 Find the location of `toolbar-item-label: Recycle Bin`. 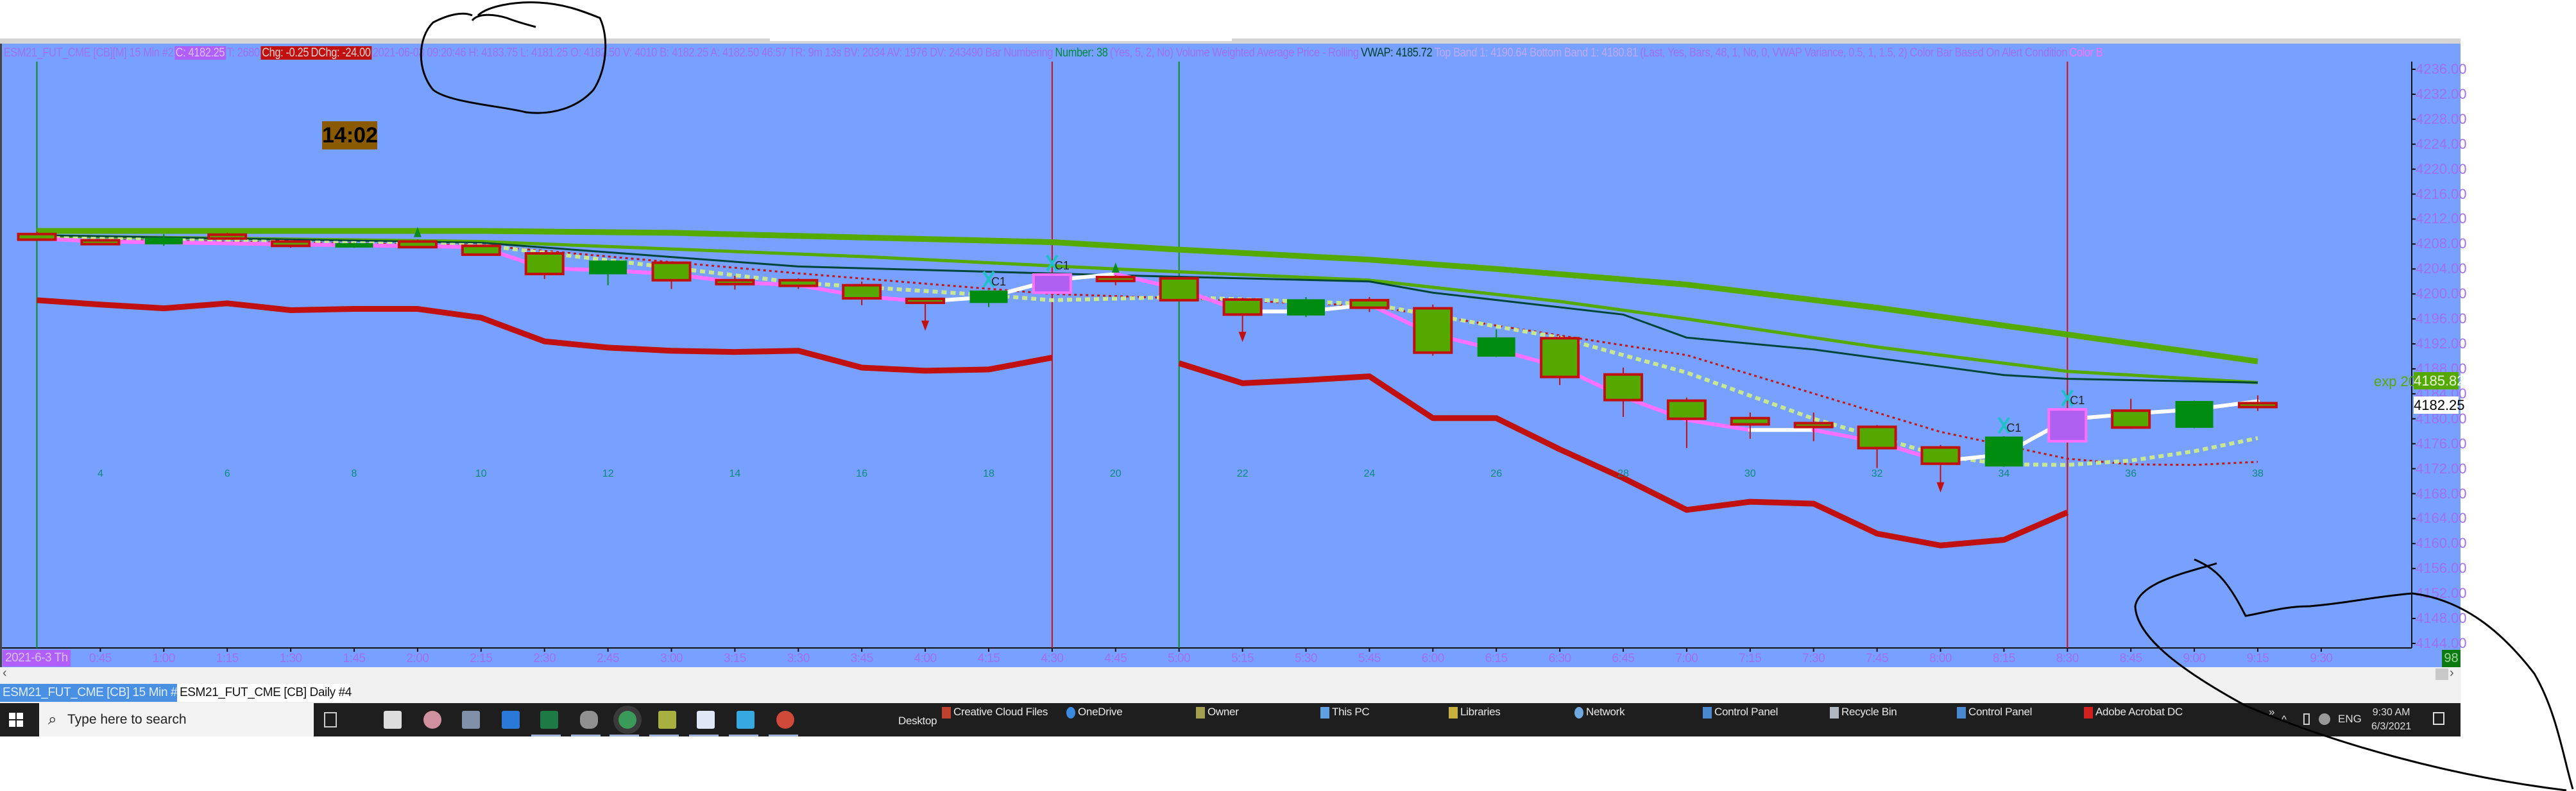

toolbar-item-label: Recycle Bin is located at coordinates (1869, 712).